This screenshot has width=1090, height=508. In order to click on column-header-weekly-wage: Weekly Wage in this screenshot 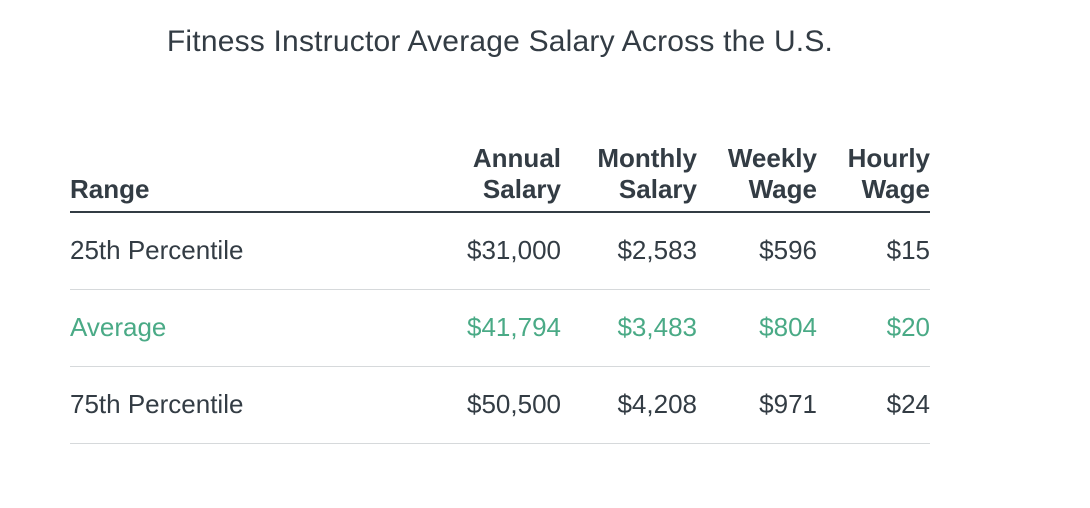, I will do `click(757, 178)`.